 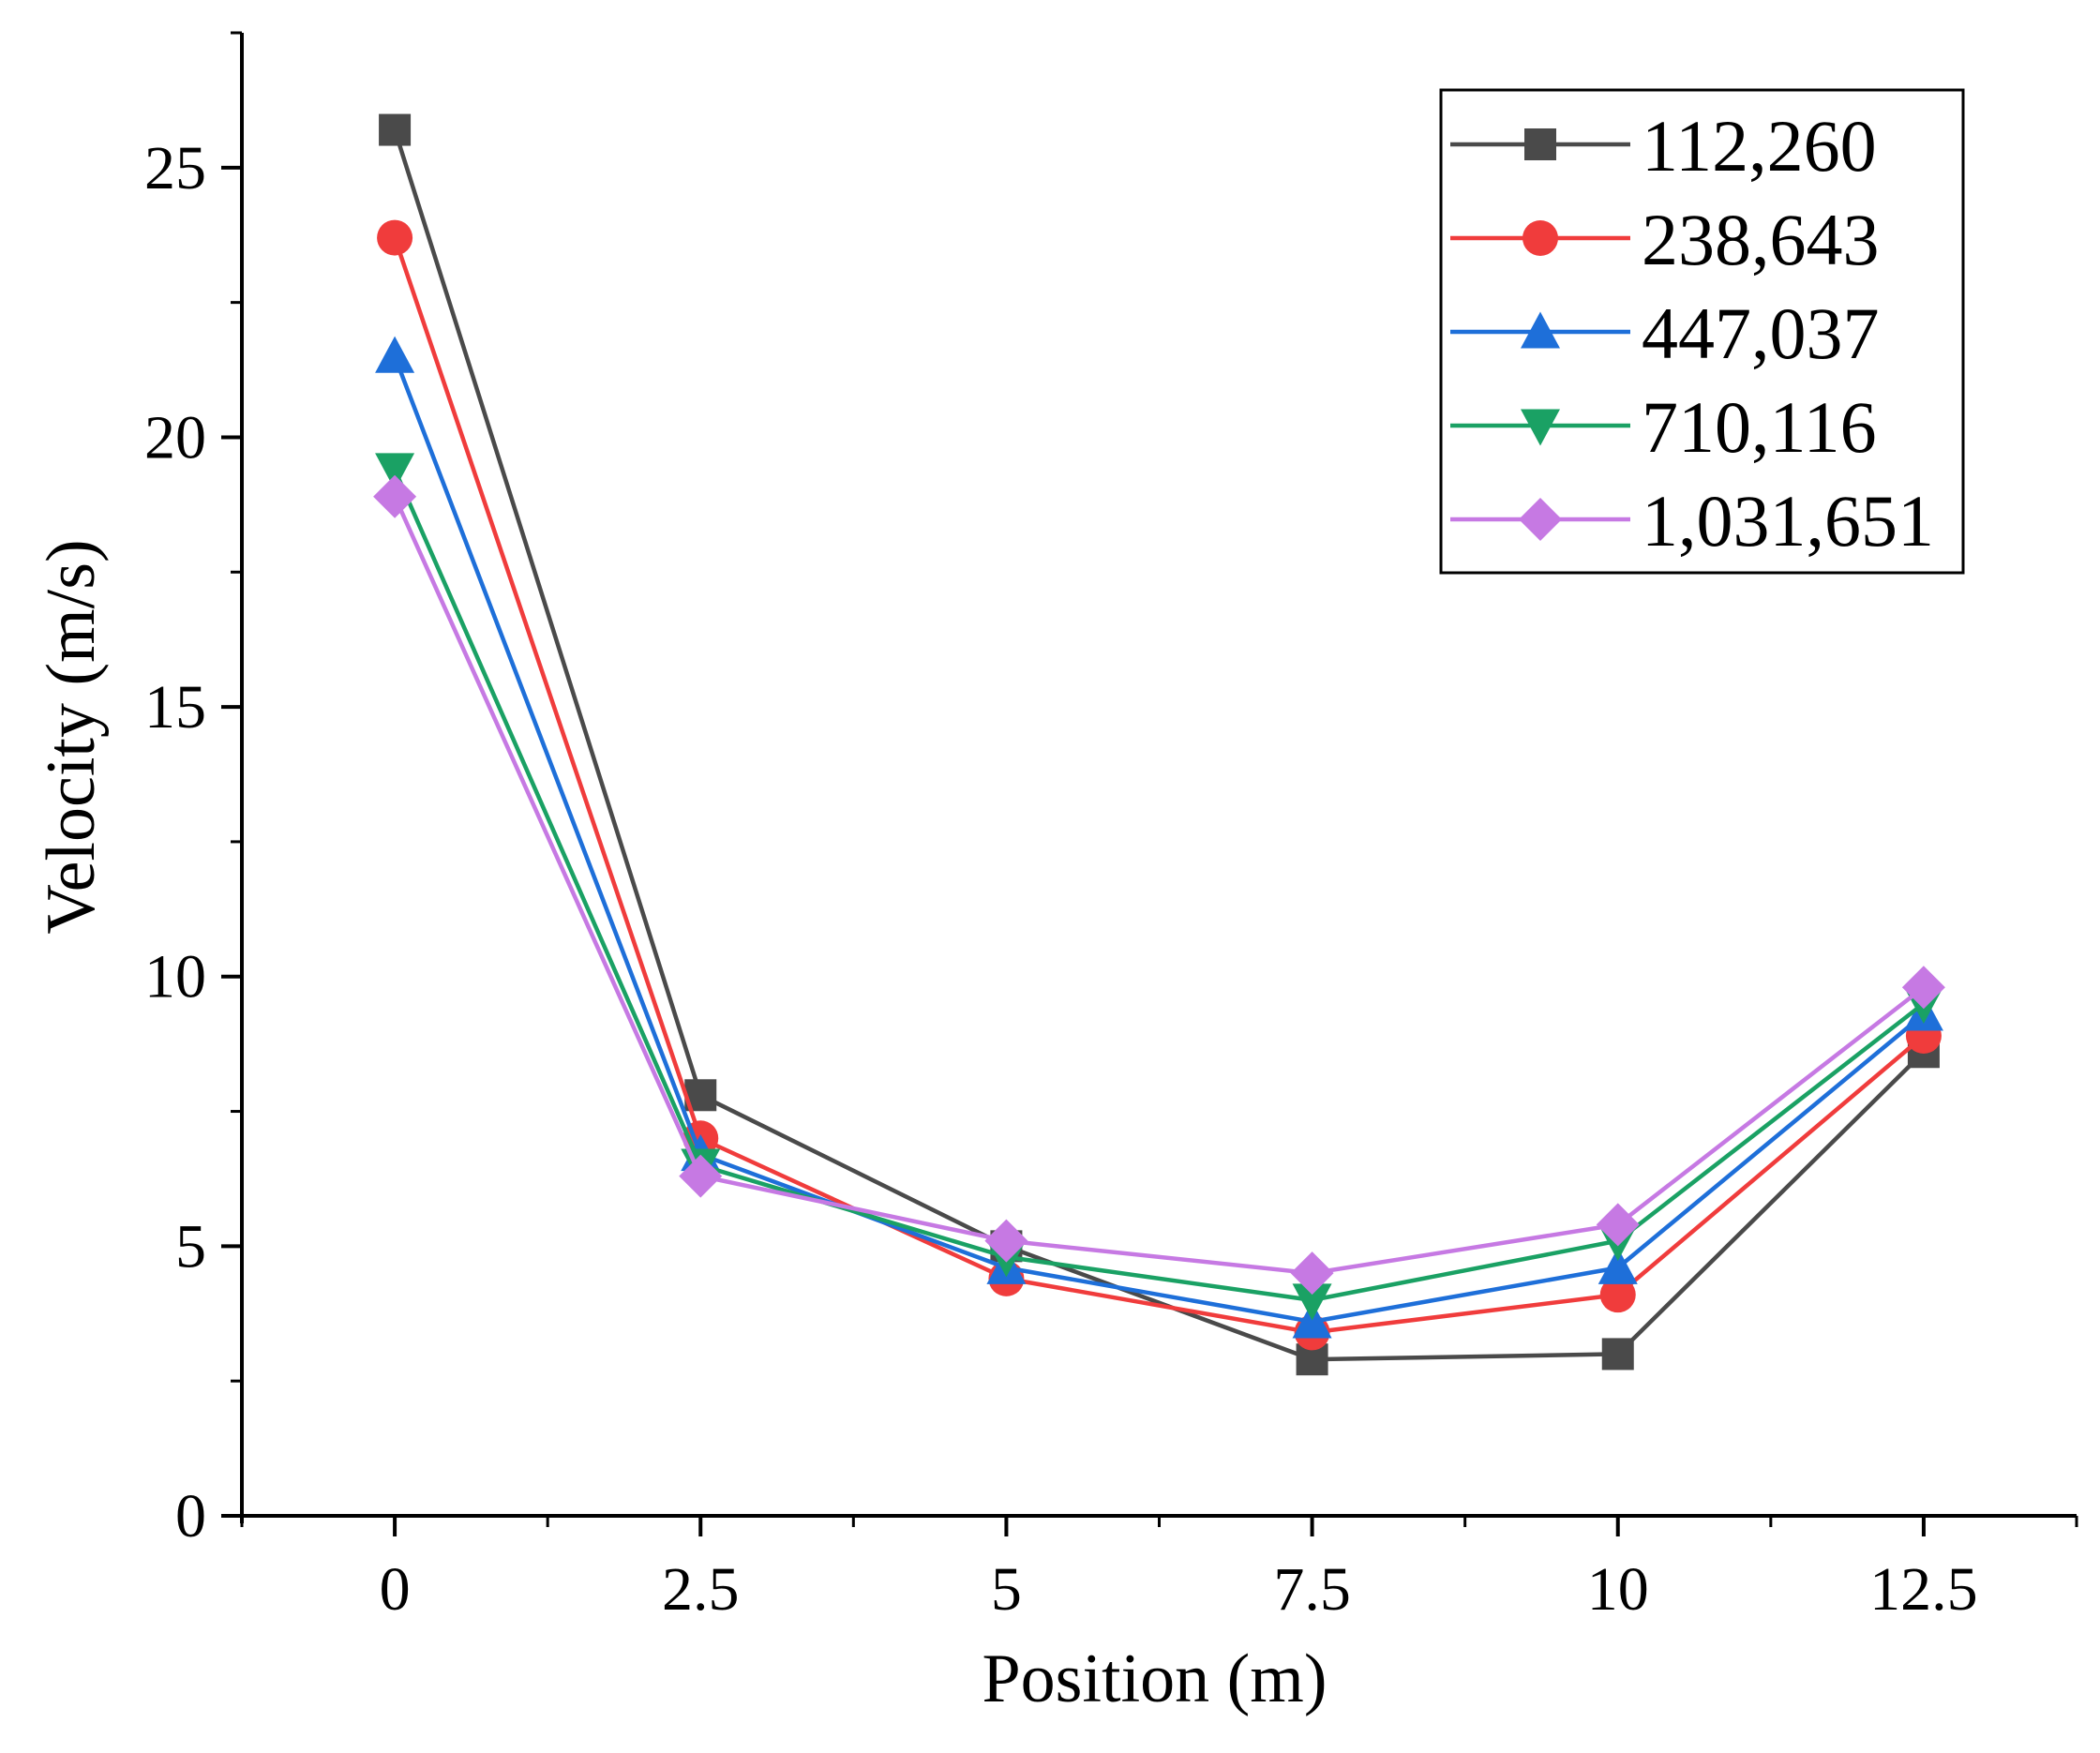 What do you see at coordinates (701, 1589) in the screenshot?
I see `x-tick-label: 2.5` at bounding box center [701, 1589].